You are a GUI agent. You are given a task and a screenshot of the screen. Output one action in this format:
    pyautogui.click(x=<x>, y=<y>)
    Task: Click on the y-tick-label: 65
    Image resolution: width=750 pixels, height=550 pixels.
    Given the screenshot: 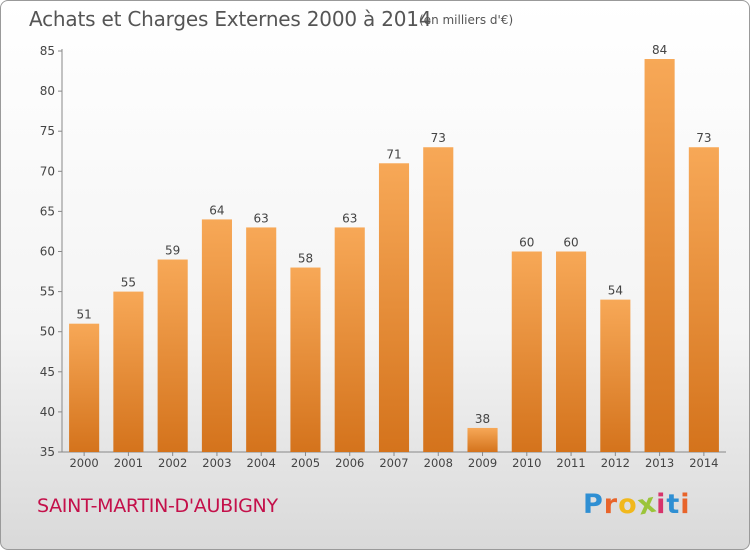 What is the action you would take?
    pyautogui.click(x=47, y=211)
    